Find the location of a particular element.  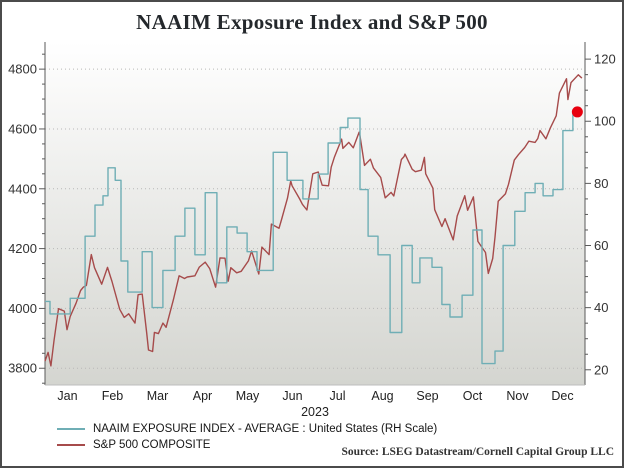

month-label: Aug is located at coordinates (382, 396).